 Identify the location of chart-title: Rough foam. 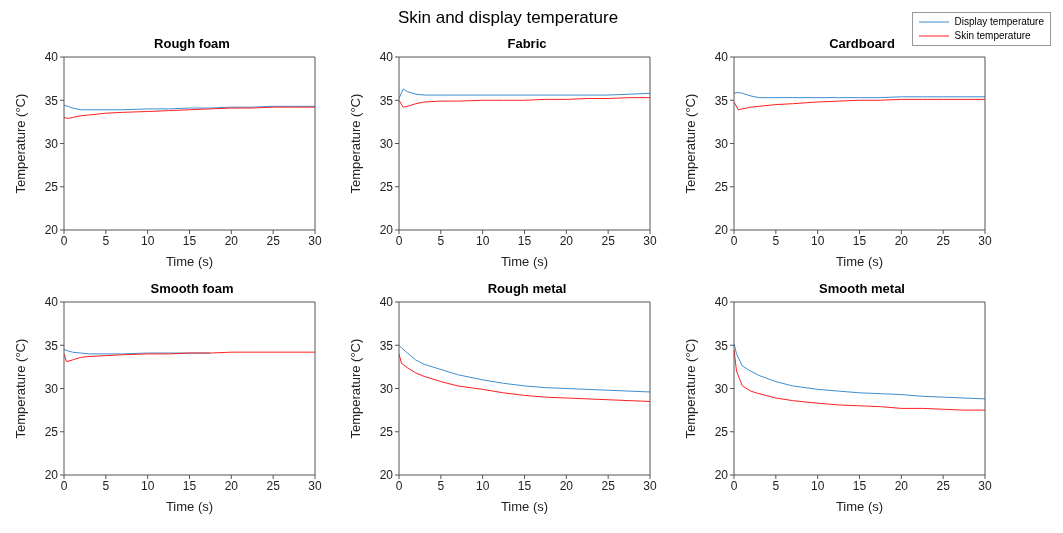
(192, 44).